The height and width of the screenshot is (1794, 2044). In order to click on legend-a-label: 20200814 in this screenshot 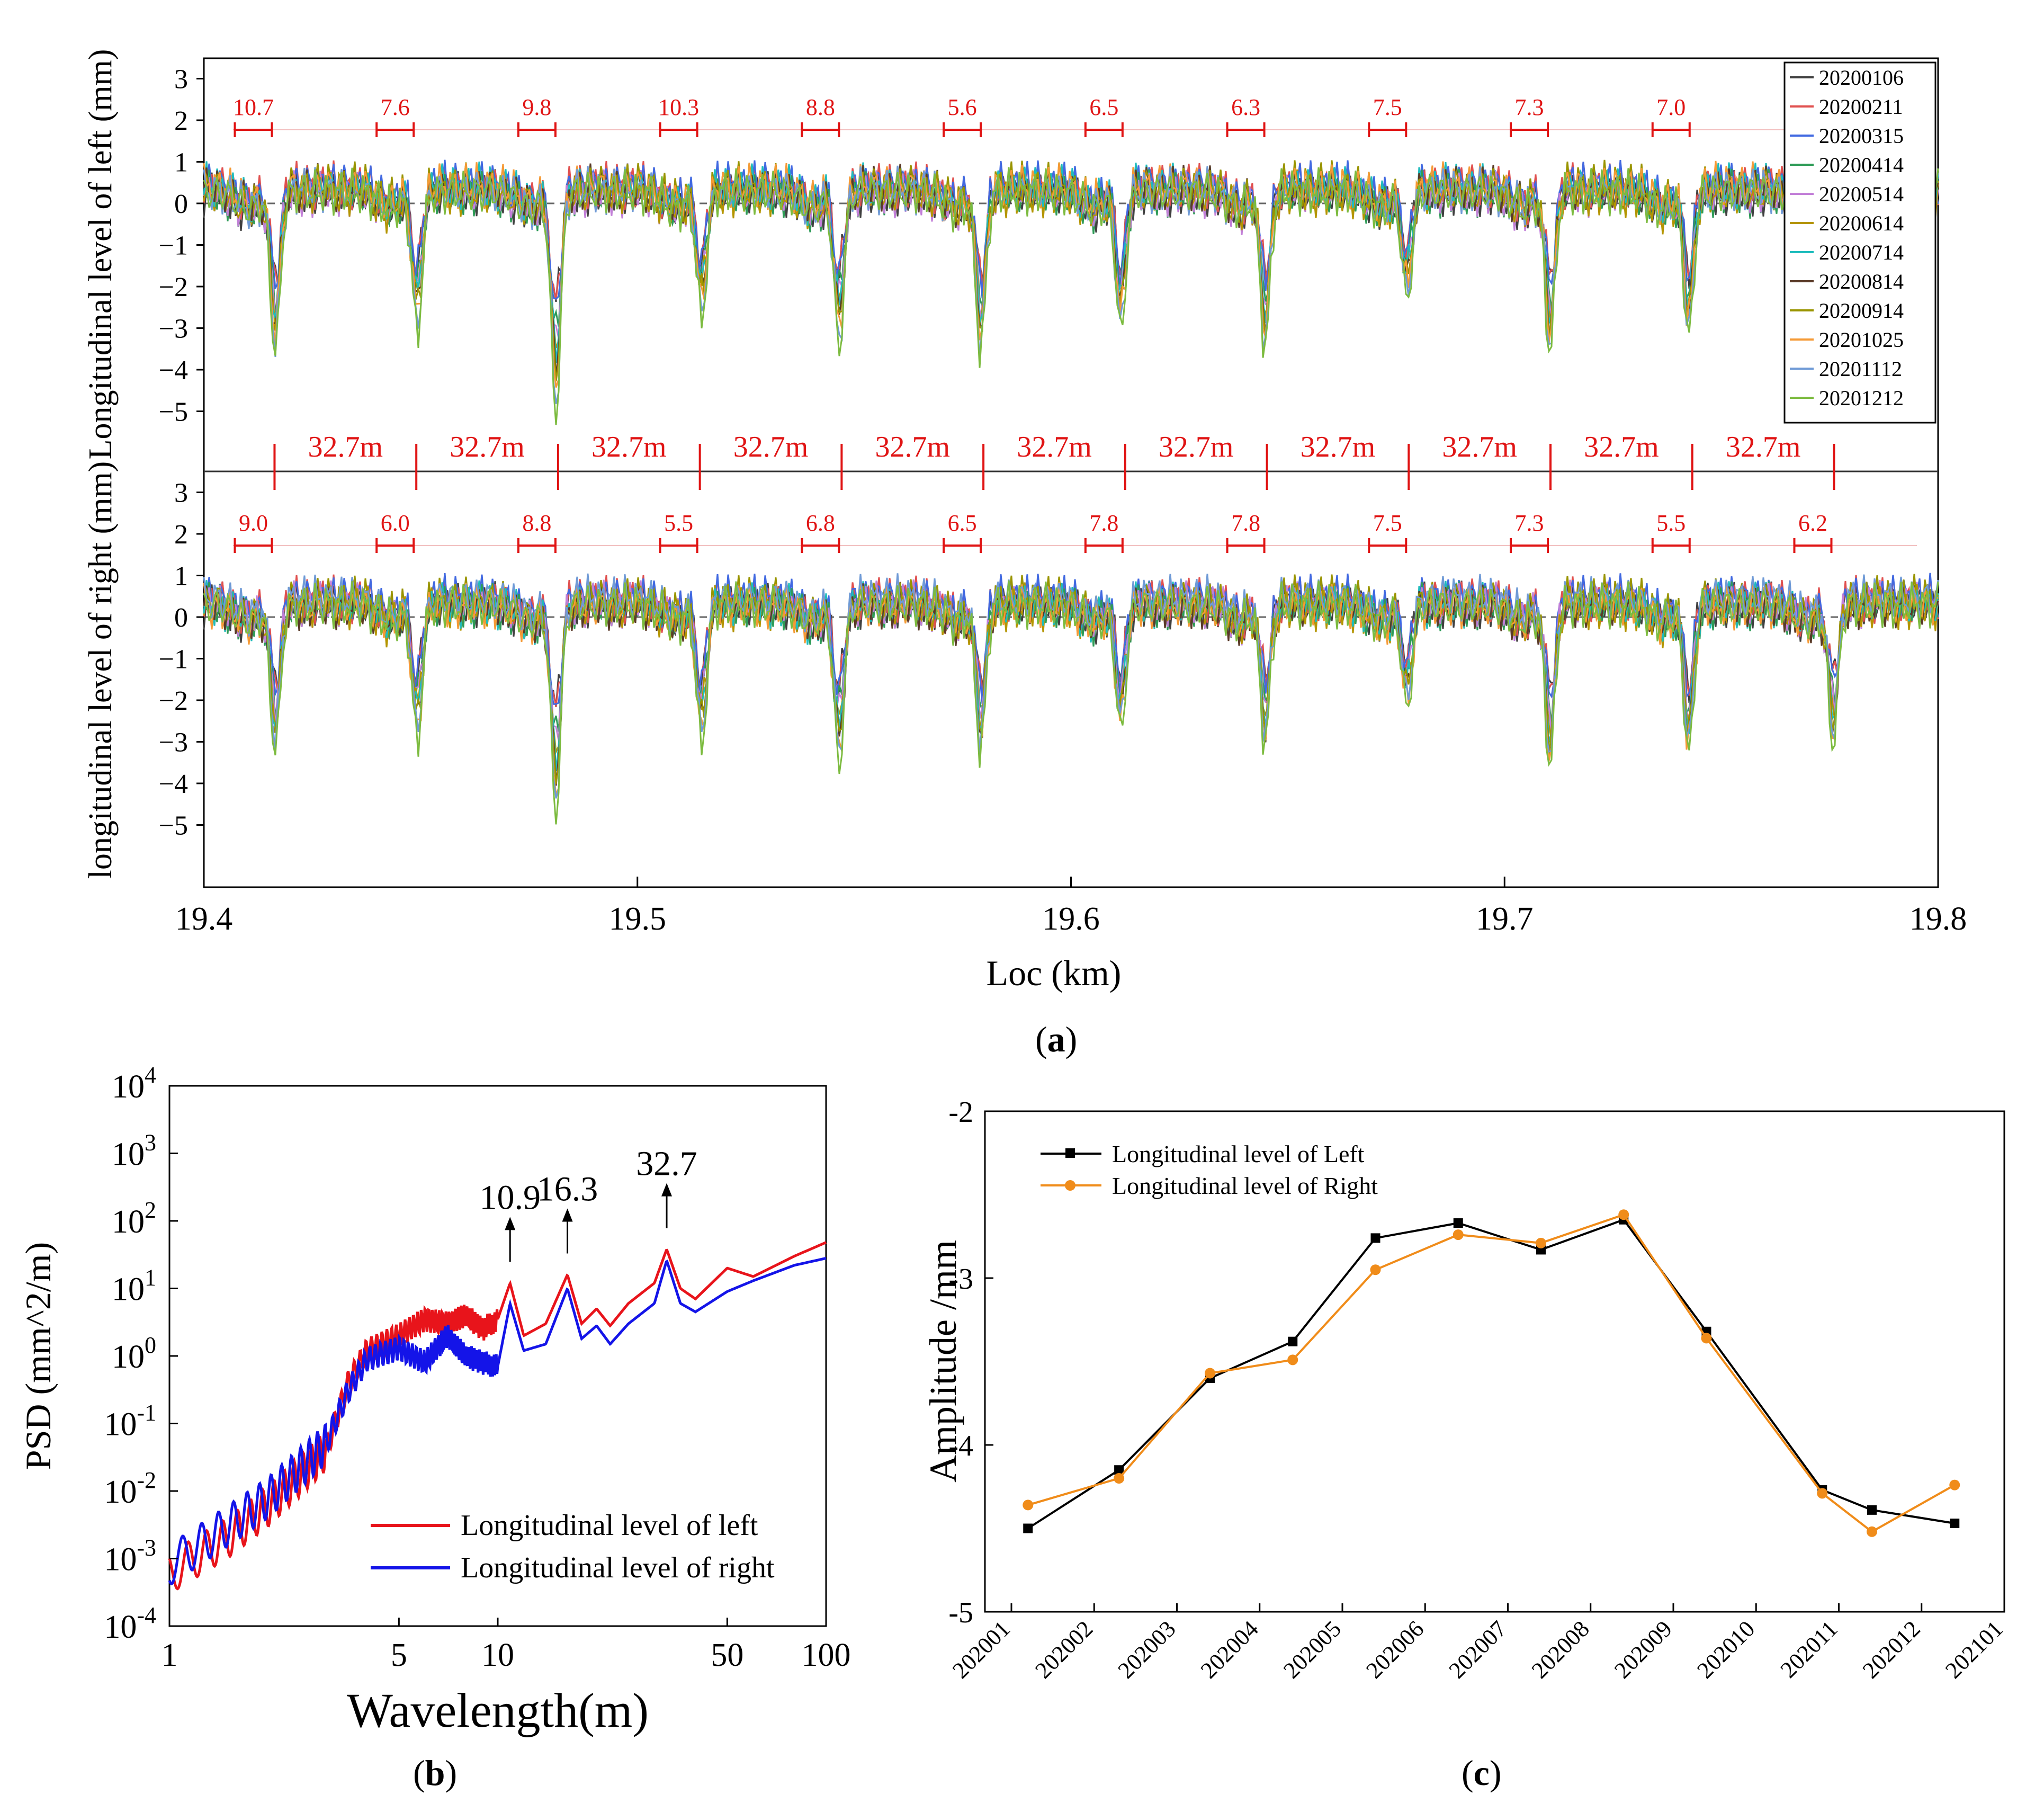, I will do `click(1862, 281)`.